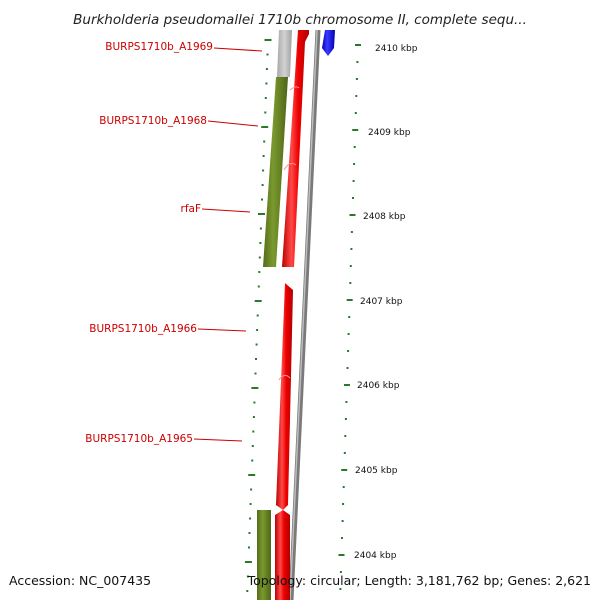  I want to click on scale-tick-label: 2408 kbp, so click(384, 217).